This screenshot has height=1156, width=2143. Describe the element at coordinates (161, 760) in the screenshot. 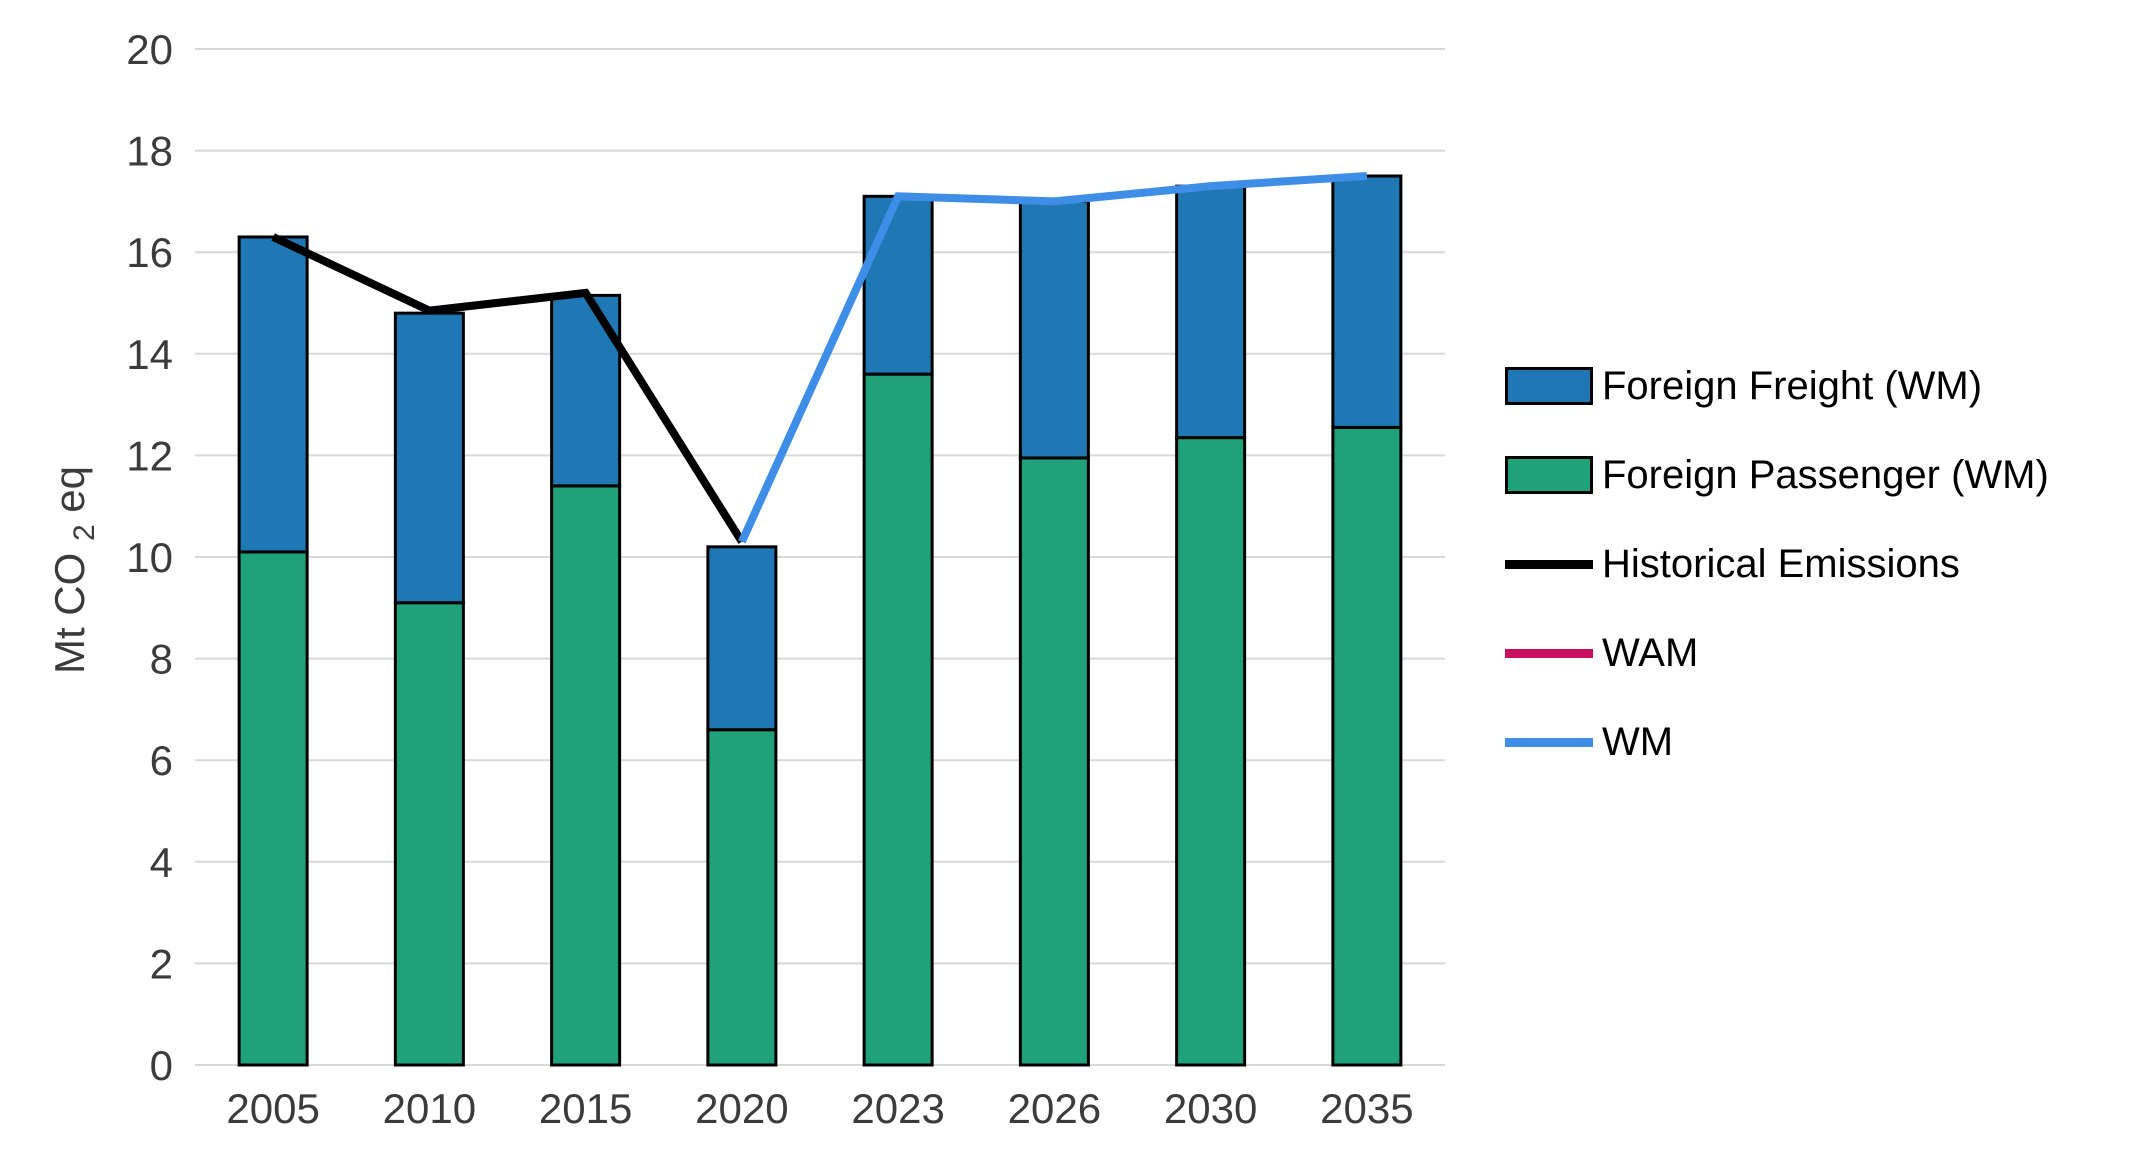

I see `y-tick-6: 6` at that location.